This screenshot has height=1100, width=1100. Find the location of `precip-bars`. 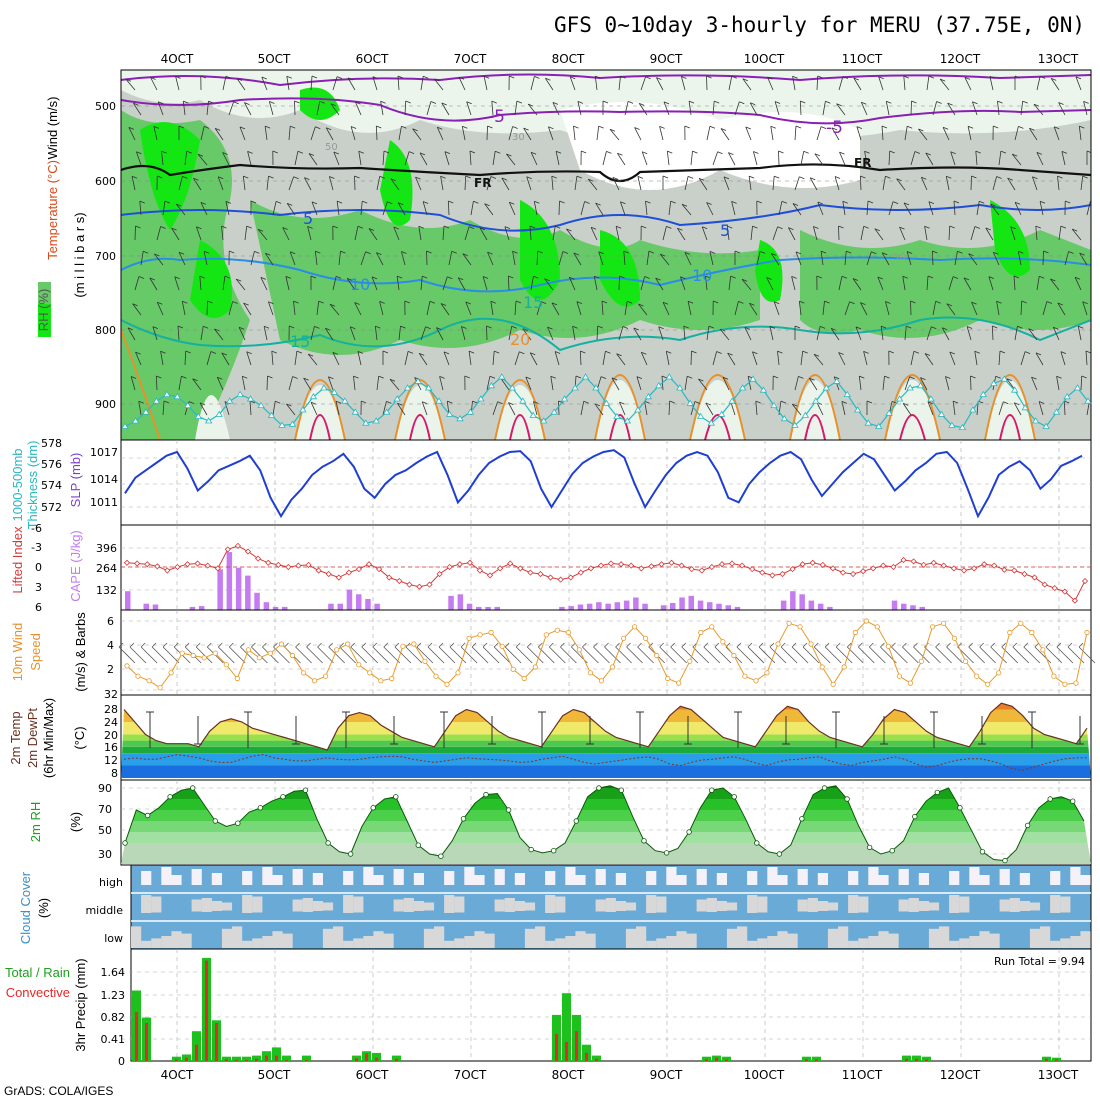

precip-bars is located at coordinates (596, 1009).